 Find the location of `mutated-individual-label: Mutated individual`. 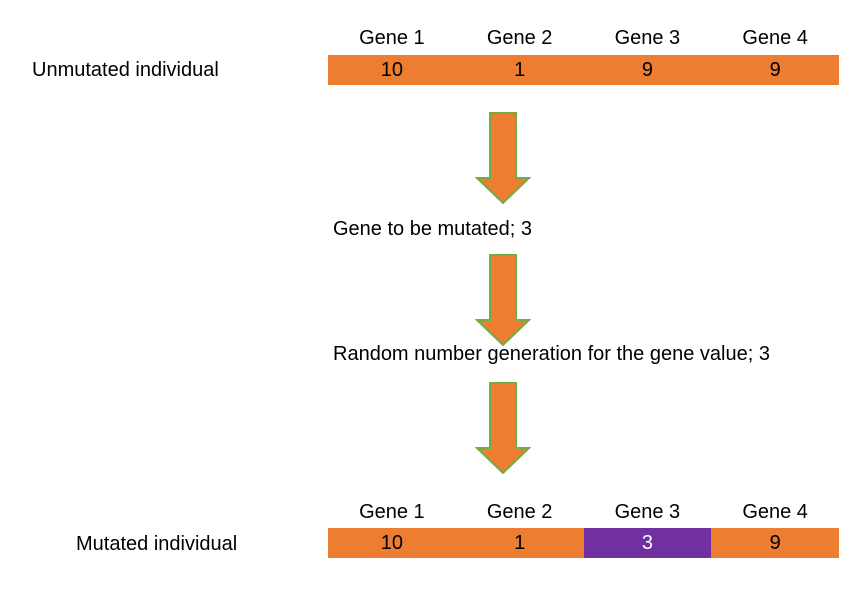

mutated-individual-label: Mutated individual is located at coordinates (157, 544).